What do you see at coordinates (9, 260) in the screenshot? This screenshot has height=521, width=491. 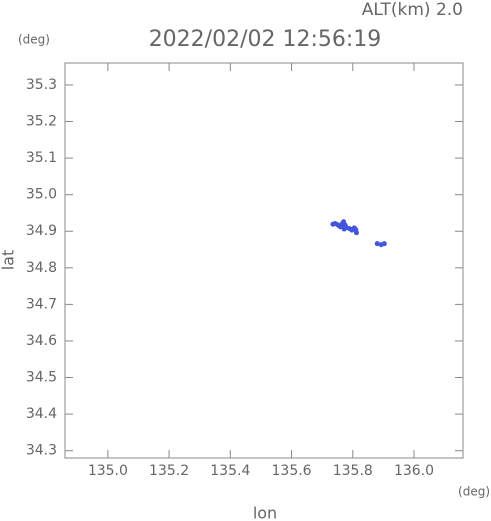 I see `y-axis-label: lat` at bounding box center [9, 260].